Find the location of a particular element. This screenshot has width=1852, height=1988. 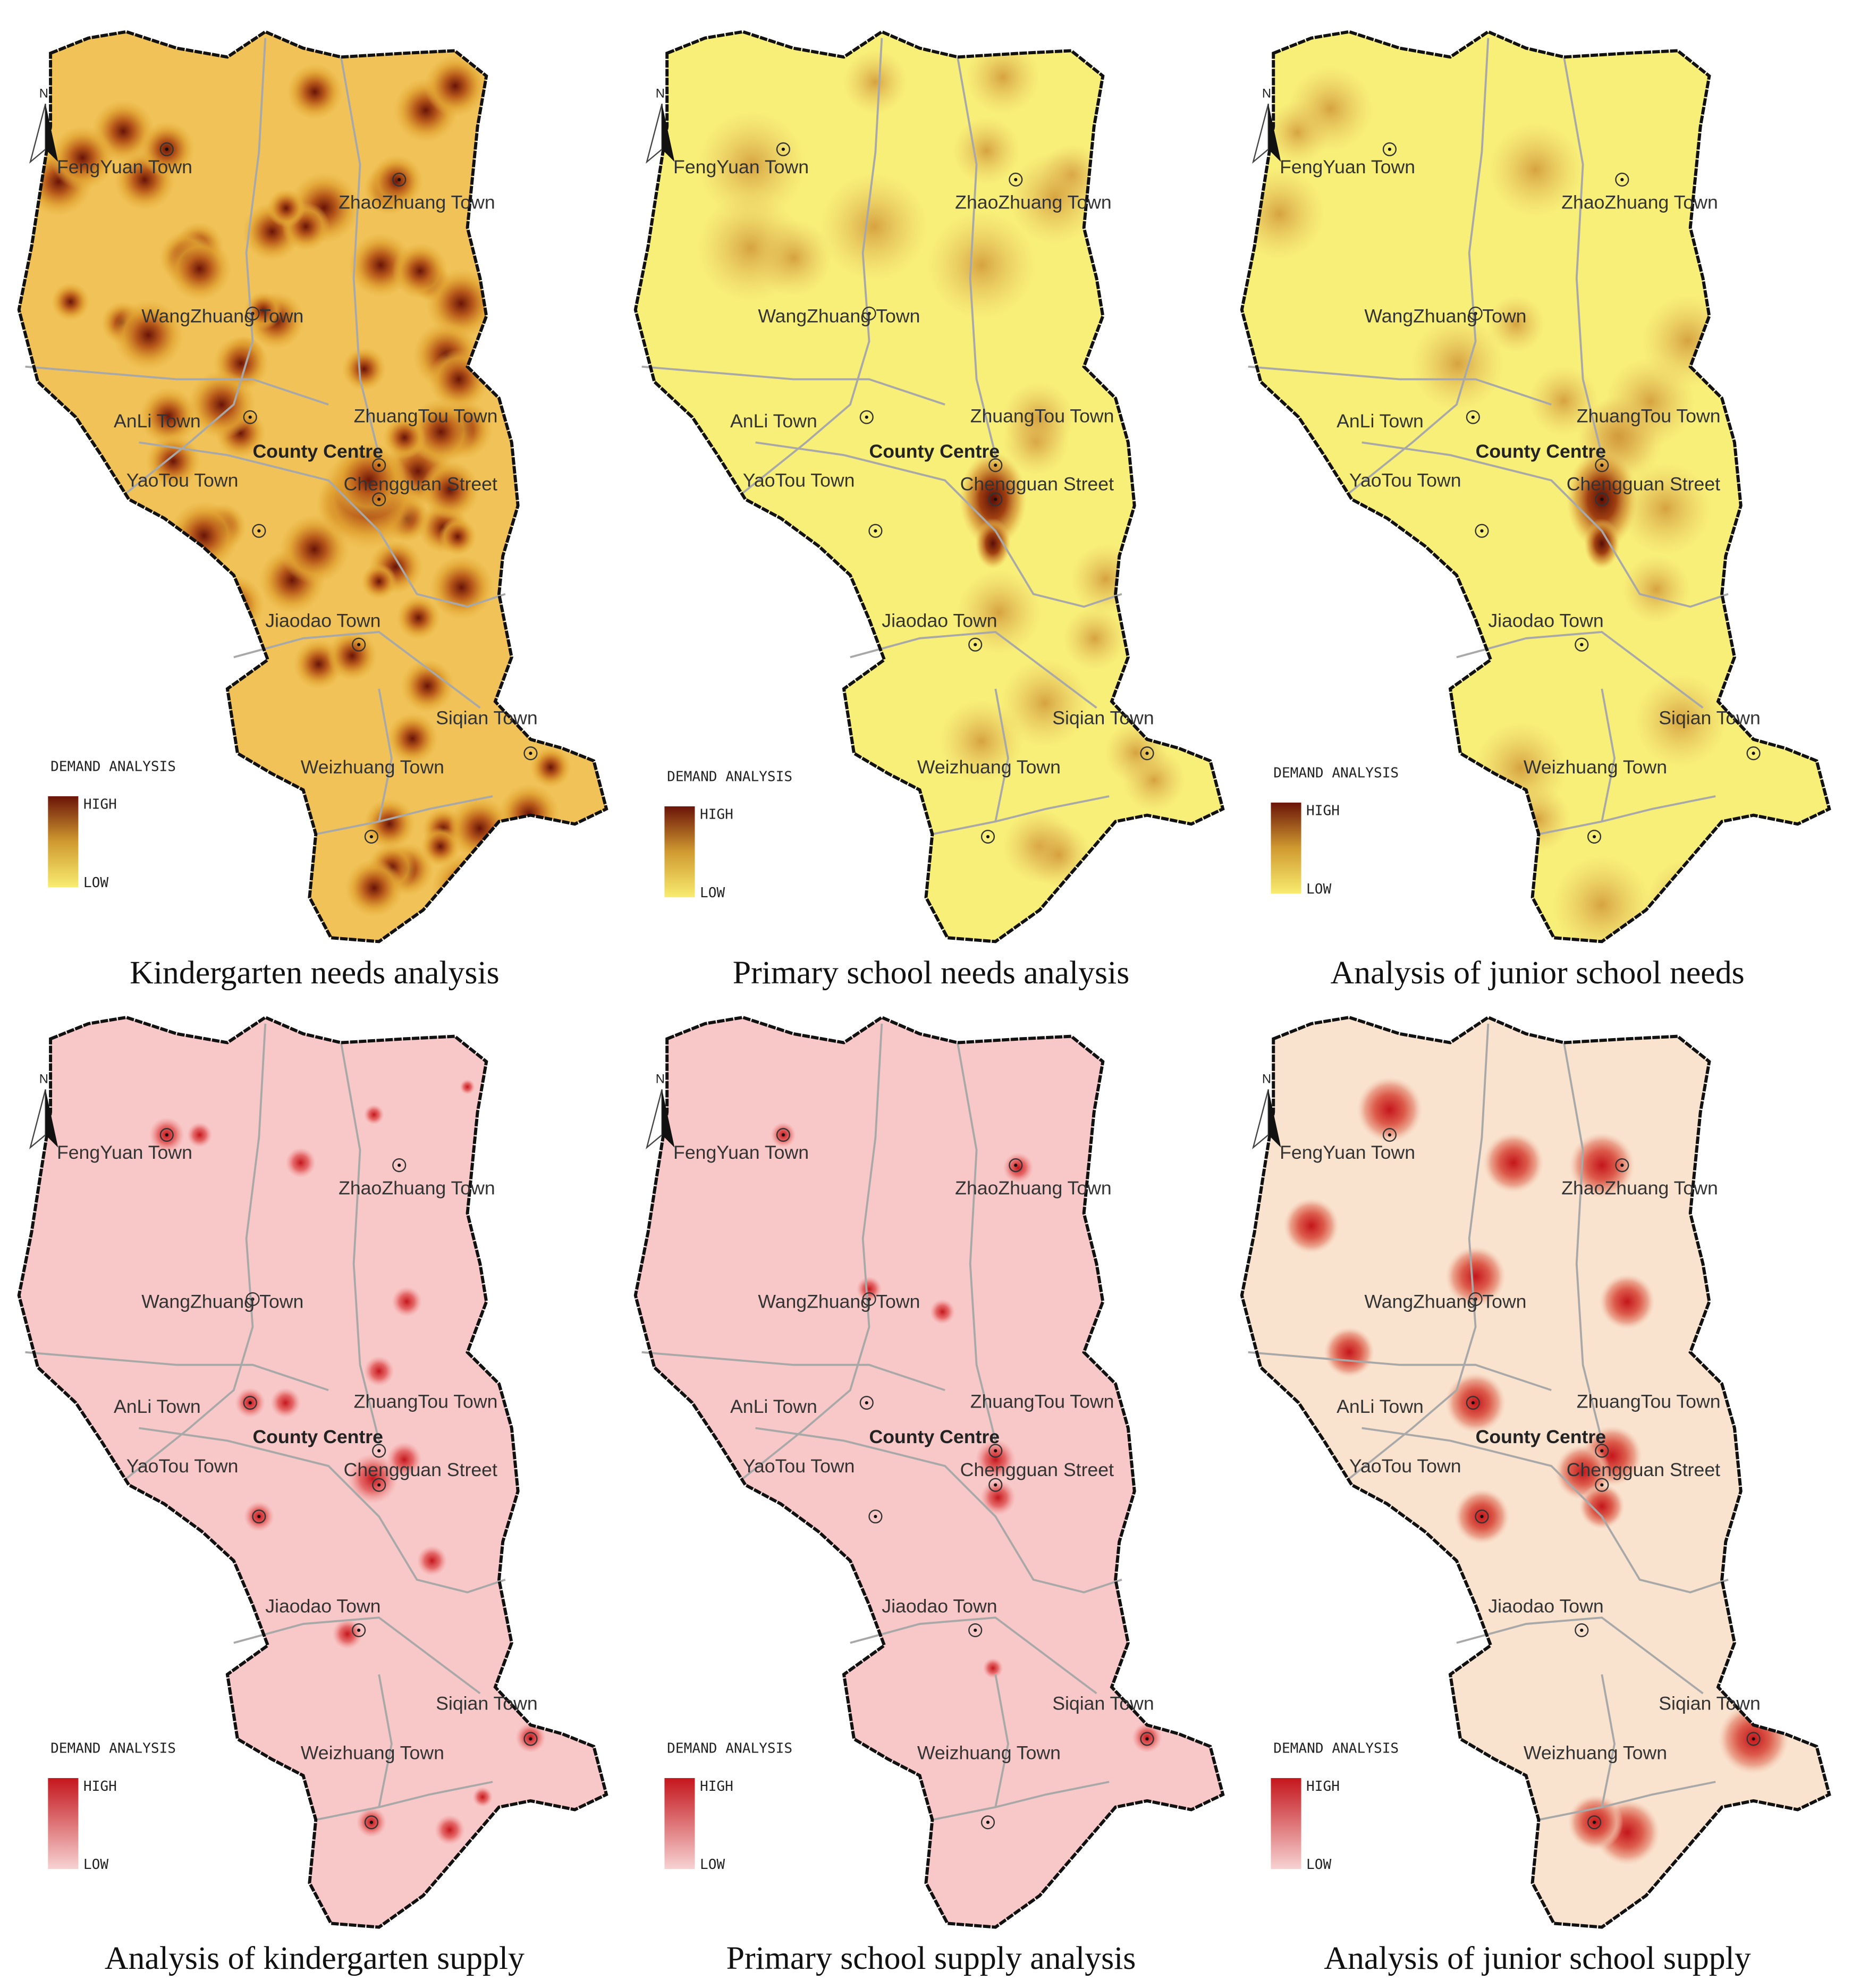

legend-high: HIGH is located at coordinates (100, 805).